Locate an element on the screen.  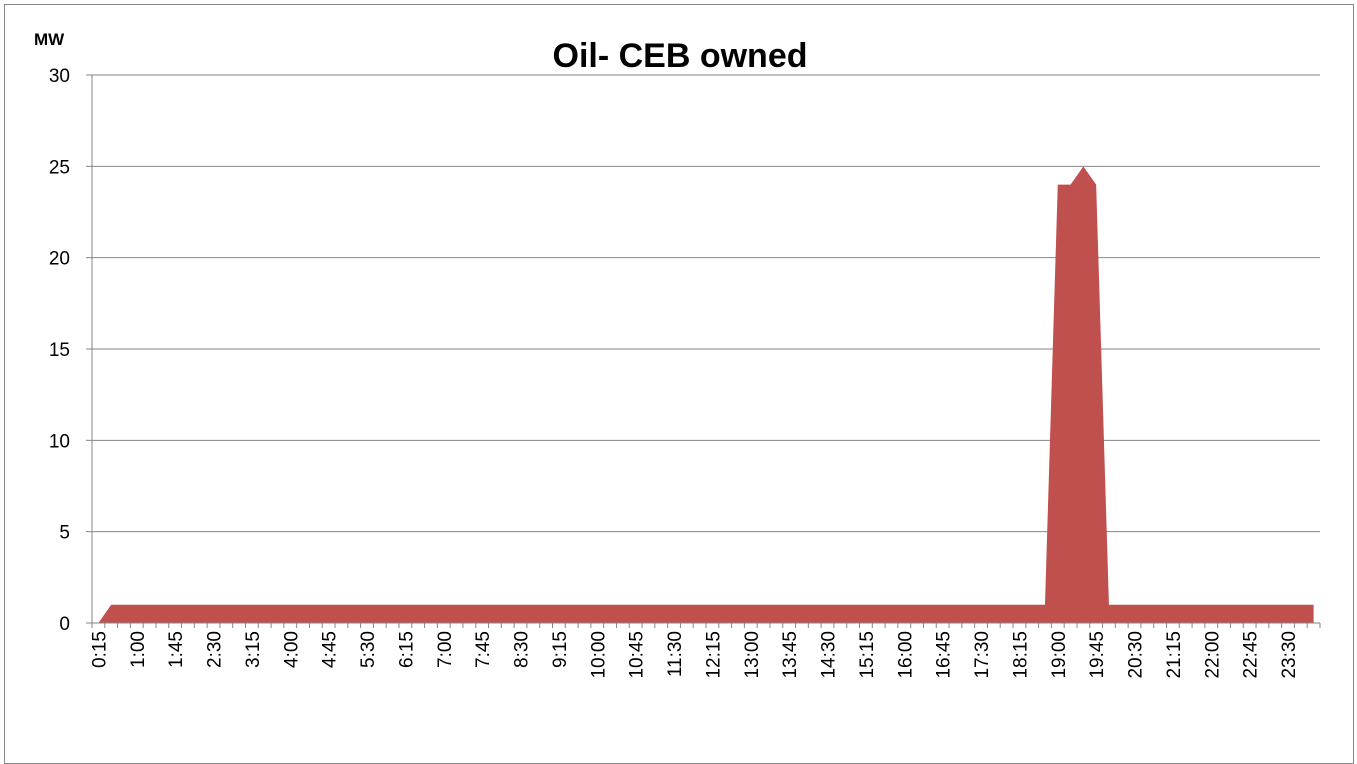
x-tick-label: 4:00 is located at coordinates (291, 649).